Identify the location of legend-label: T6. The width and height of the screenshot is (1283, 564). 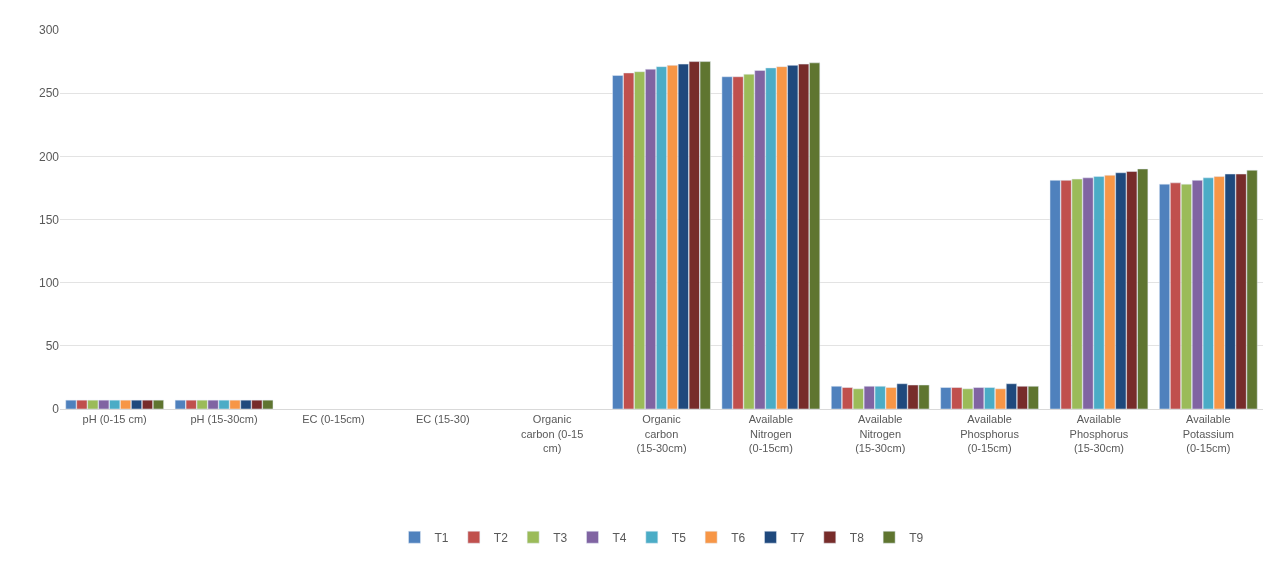
(738, 537).